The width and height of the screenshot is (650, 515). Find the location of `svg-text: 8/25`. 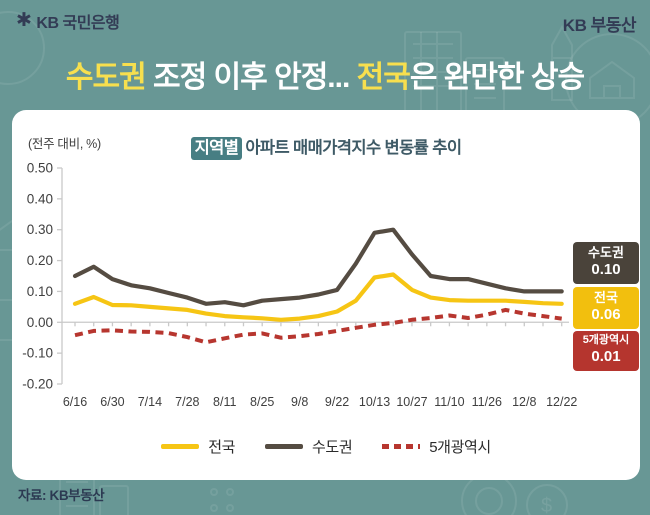

svg-text: 8/25 is located at coordinates (262, 402).